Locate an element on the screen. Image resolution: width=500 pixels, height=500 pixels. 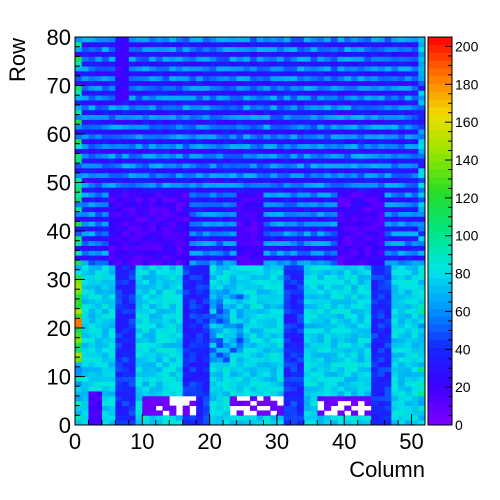
y-tick-label: 30 is located at coordinates (59, 280).